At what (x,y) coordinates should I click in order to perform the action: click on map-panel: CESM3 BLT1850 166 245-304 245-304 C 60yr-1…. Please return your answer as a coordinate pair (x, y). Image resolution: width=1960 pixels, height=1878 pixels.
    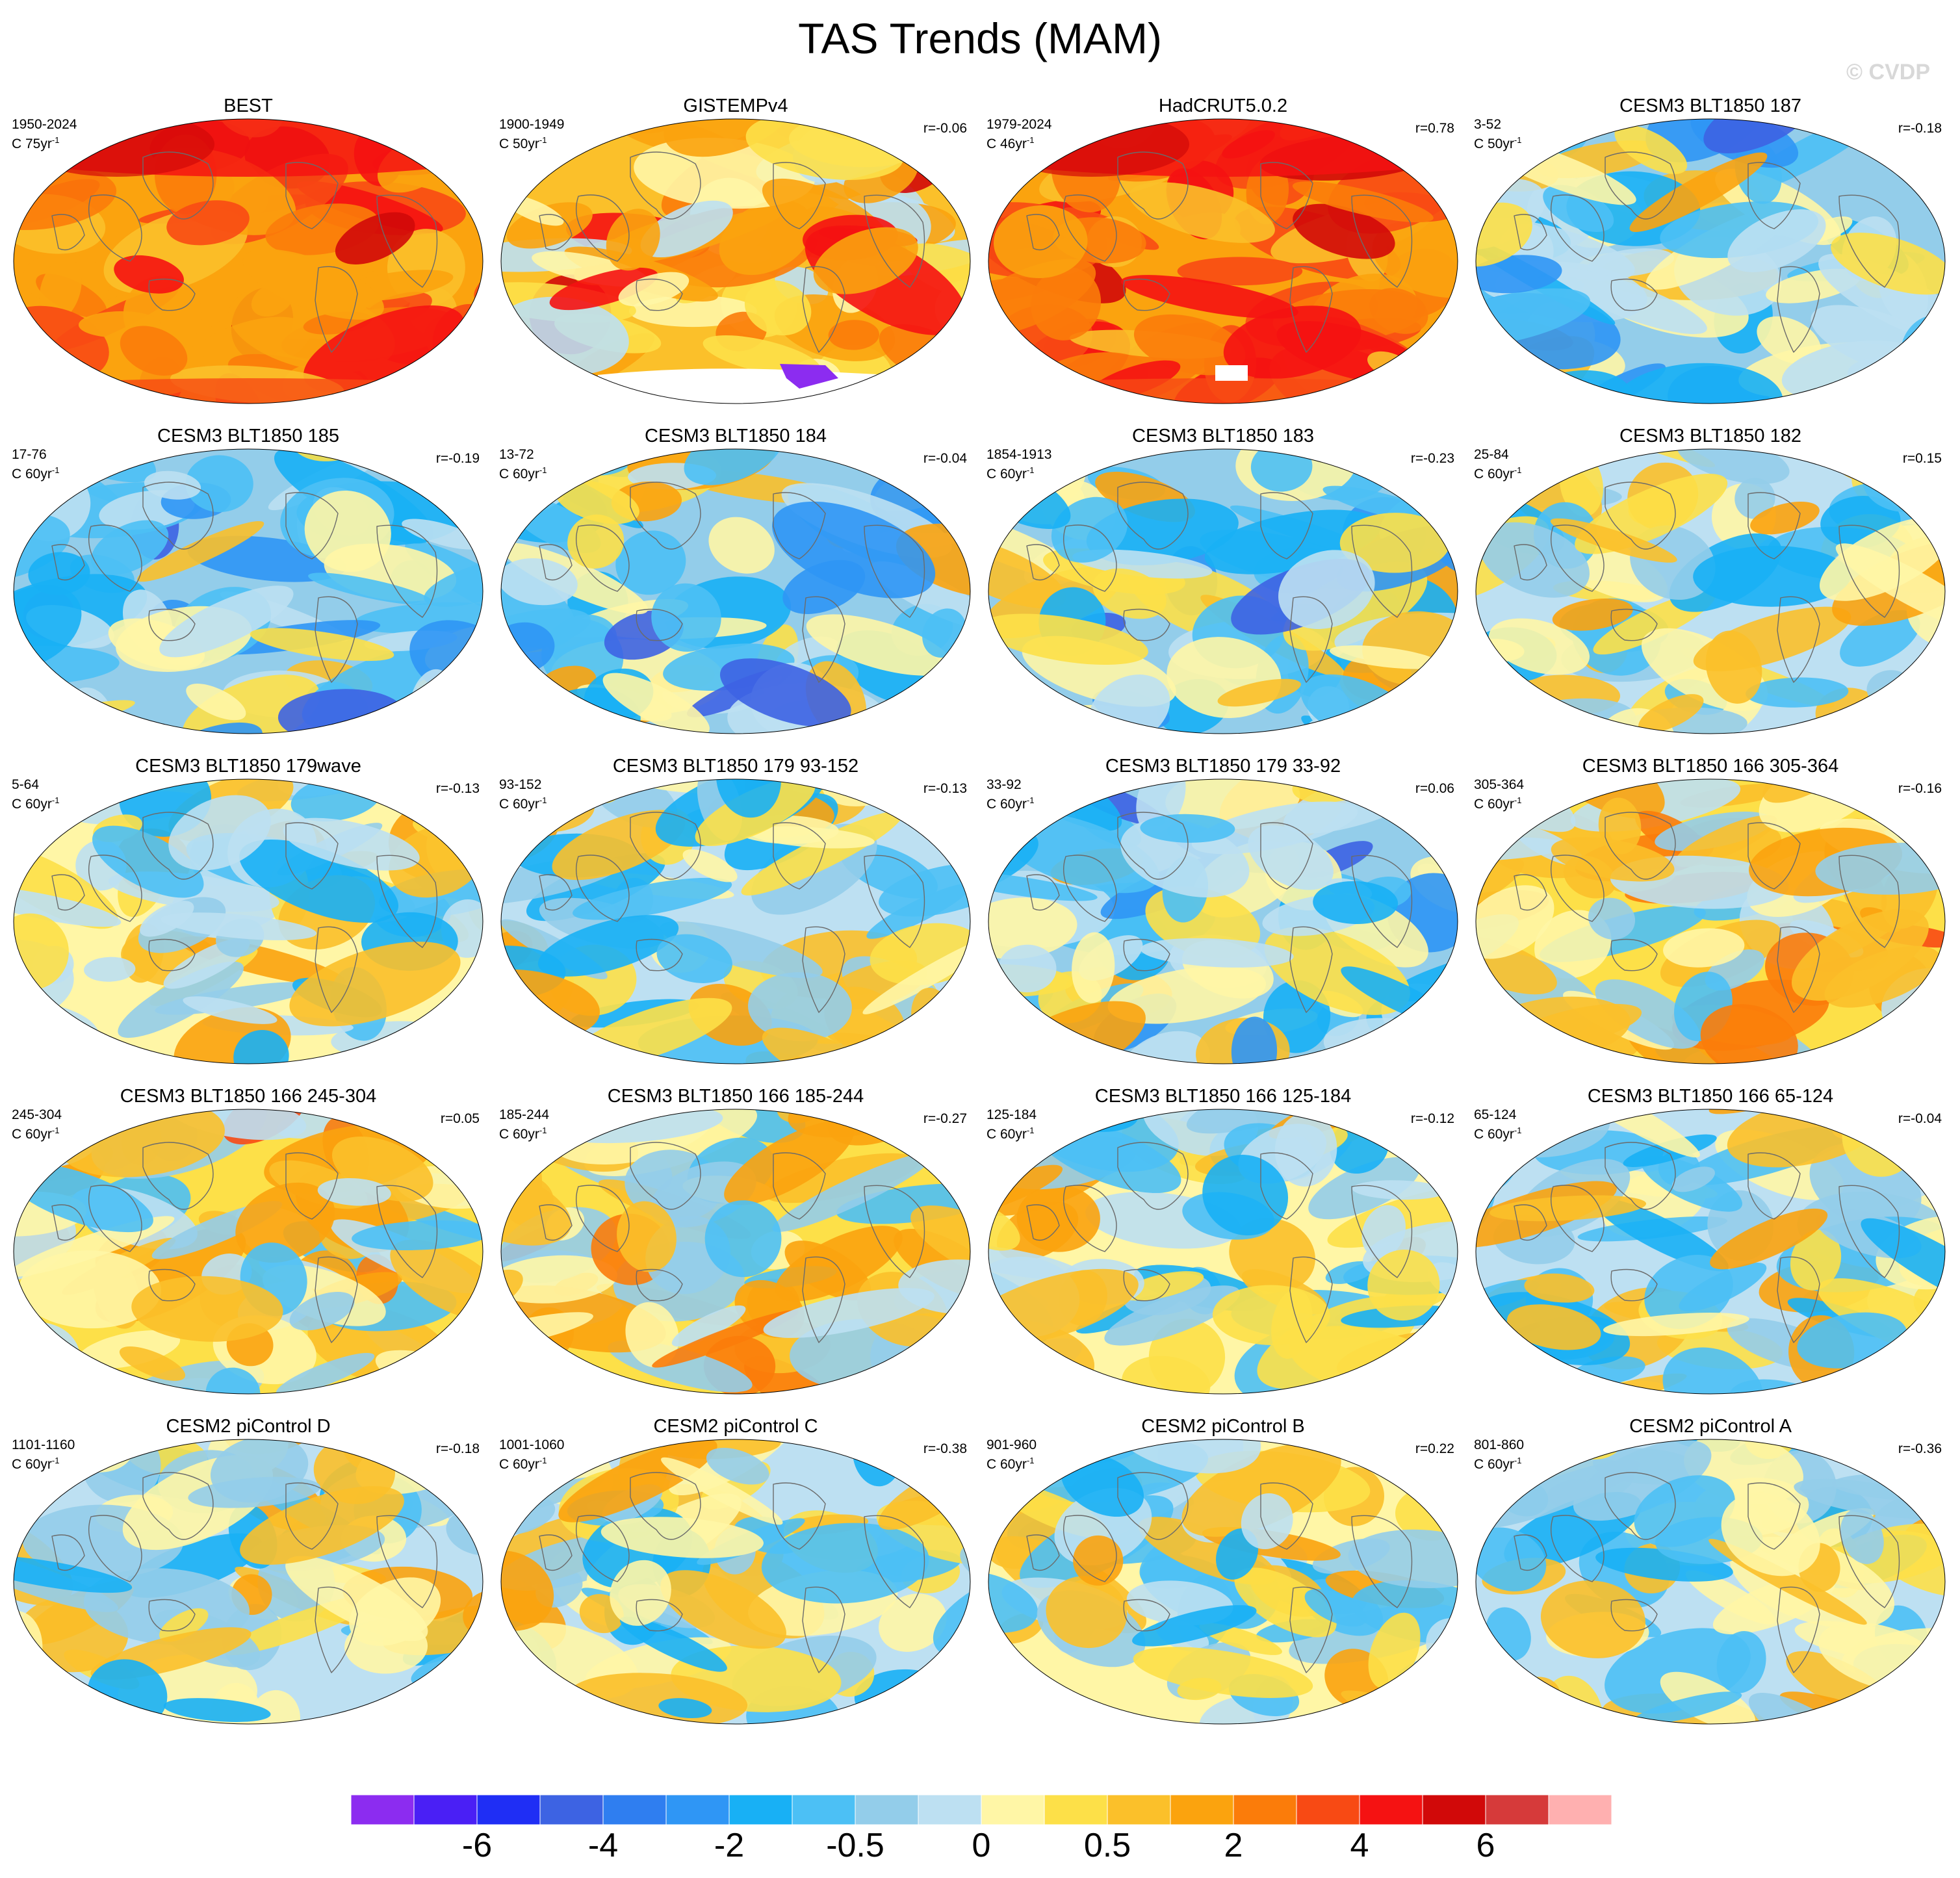
    Looking at the image, I should click on (248, 1241).